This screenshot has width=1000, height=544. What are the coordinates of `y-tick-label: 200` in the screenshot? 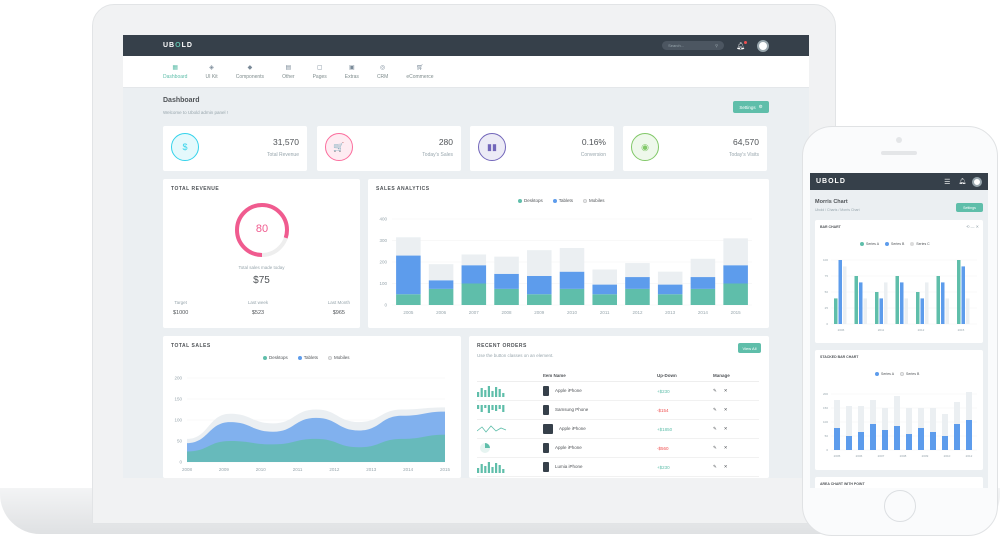 It's located at (383, 262).